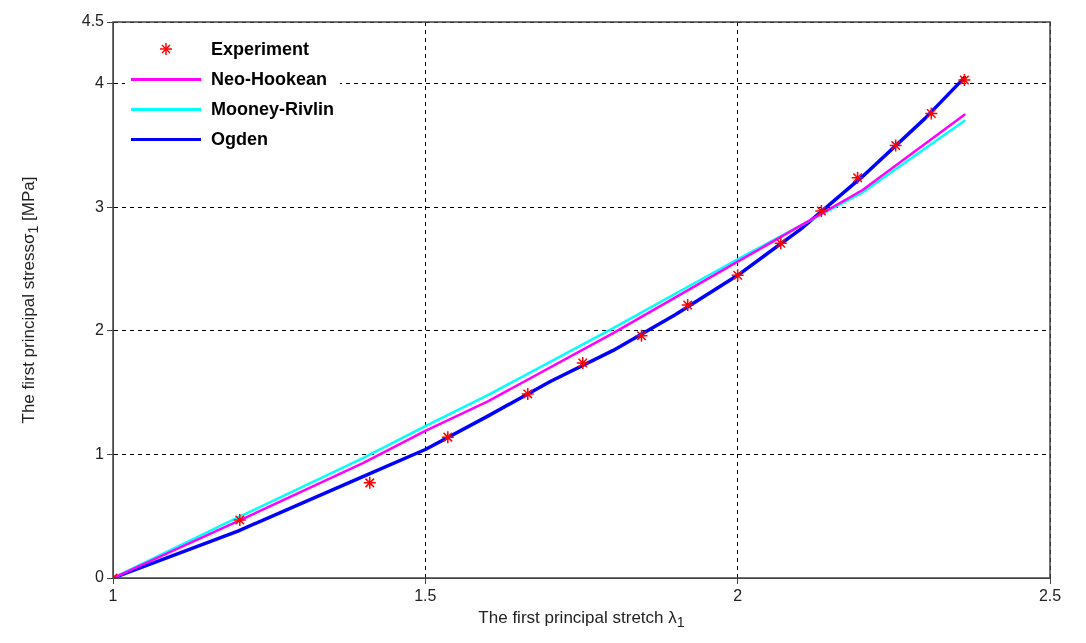  I want to click on legend-label: Ogden, so click(239, 139).